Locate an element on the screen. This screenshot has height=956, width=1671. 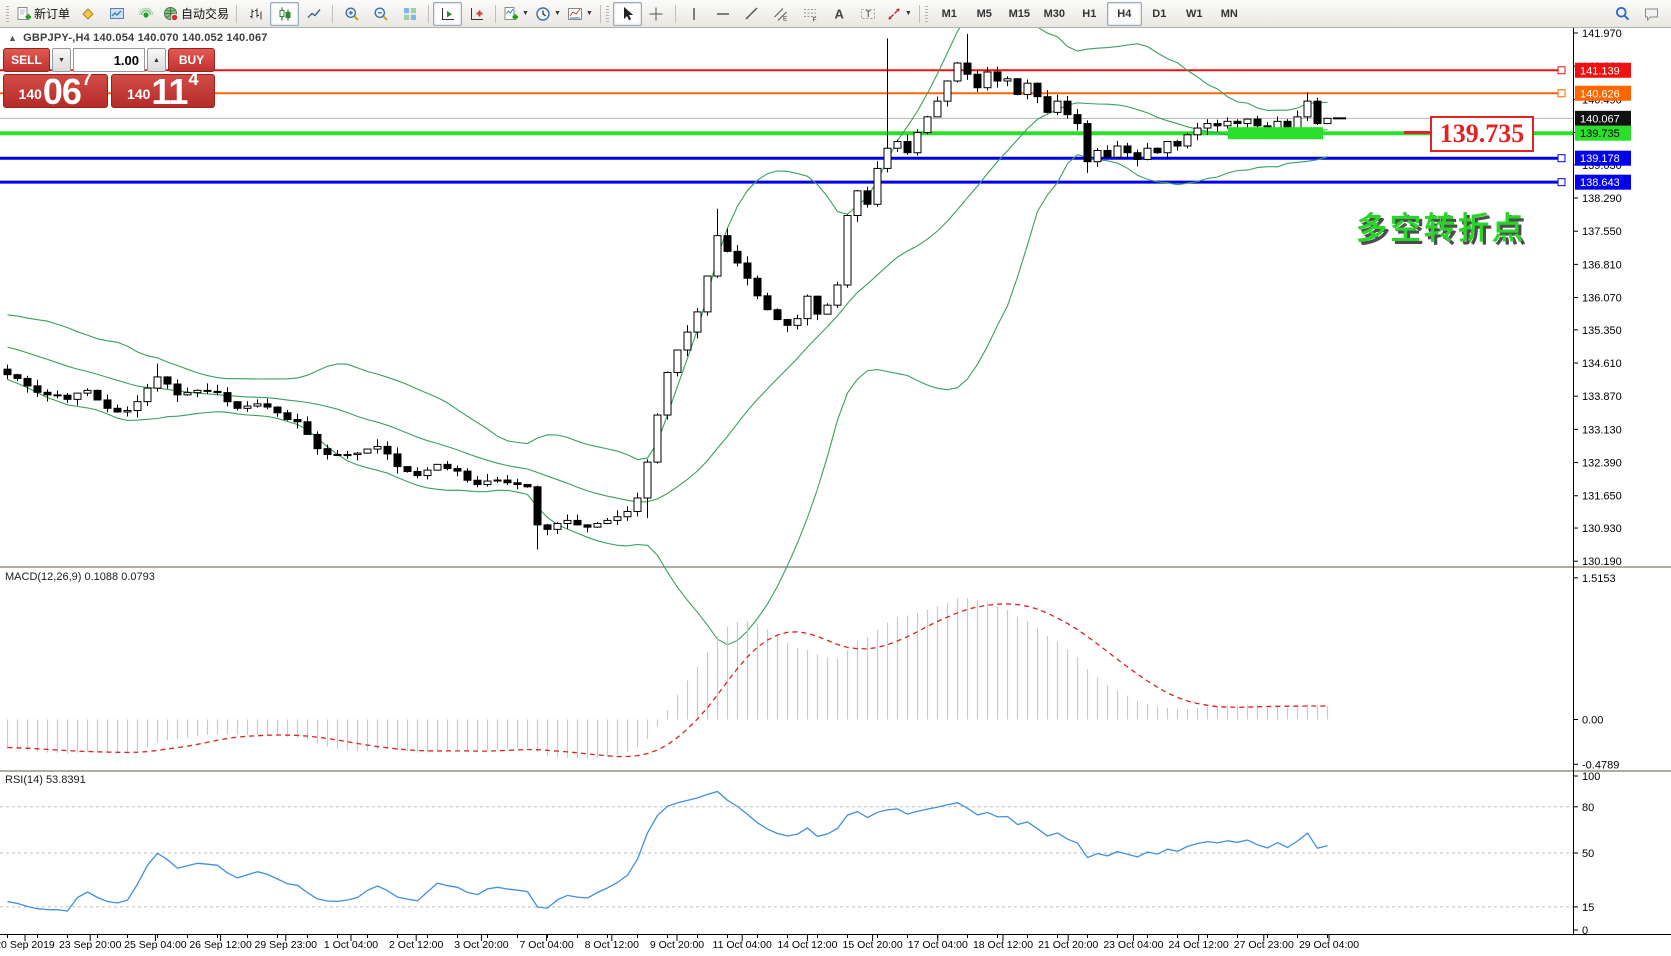
timeframe-mn: MN is located at coordinates (1229, 13).